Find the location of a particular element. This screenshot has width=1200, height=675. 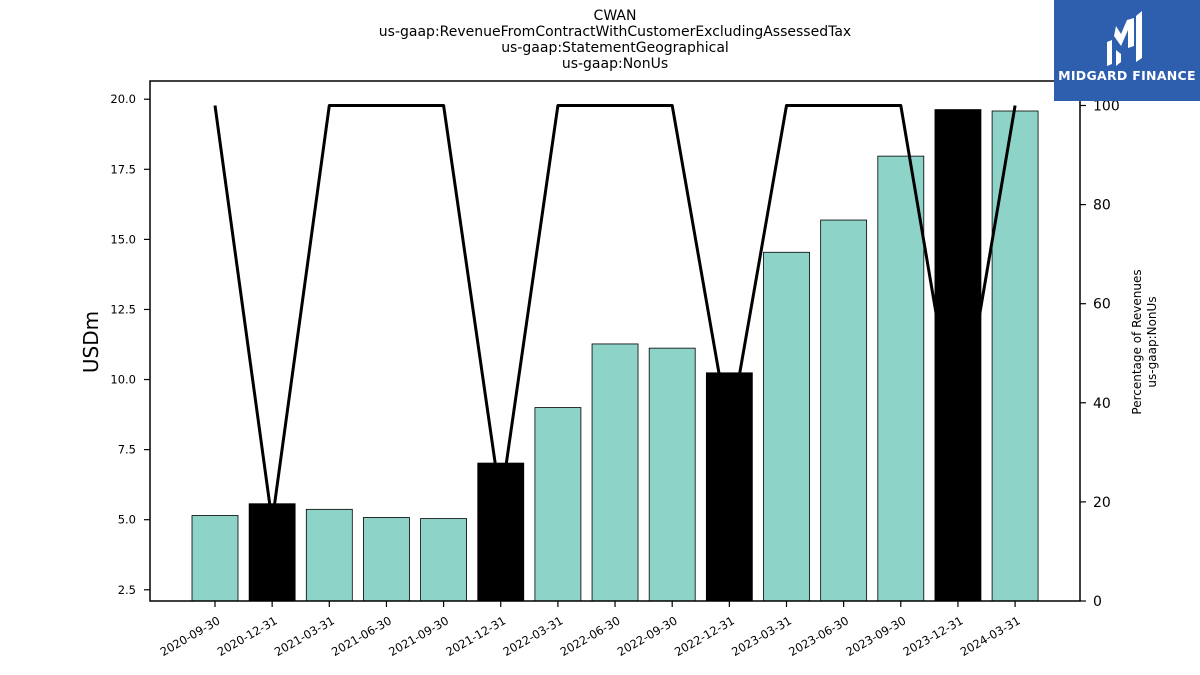

x-tick-label: 2022-06-30 is located at coordinates (590, 636).